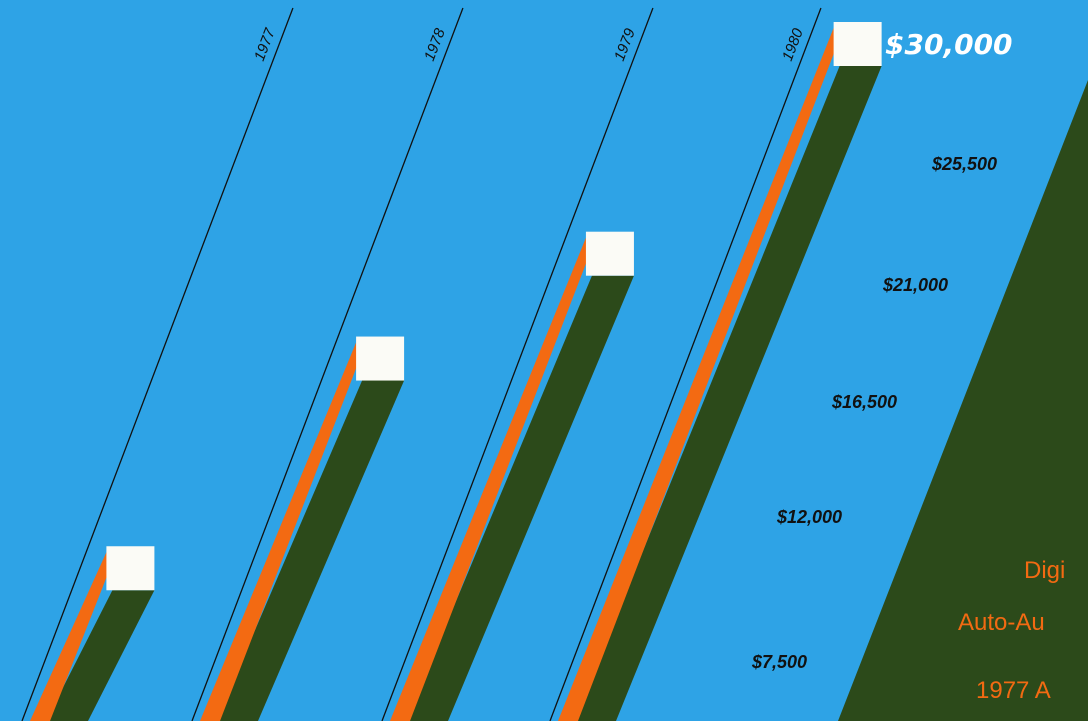 This screenshot has width=1088, height=721. Describe the element at coordinates (949, 44) in the screenshot. I see `value-tick-6: $30,000` at that location.